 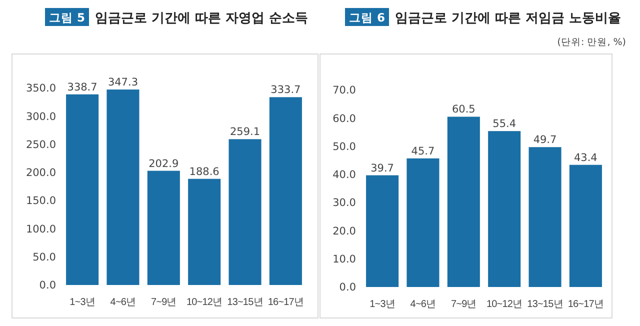 I want to click on chart-title: 임금근로 기간에 따른 저임금 노동비율, so click(x=508, y=18).